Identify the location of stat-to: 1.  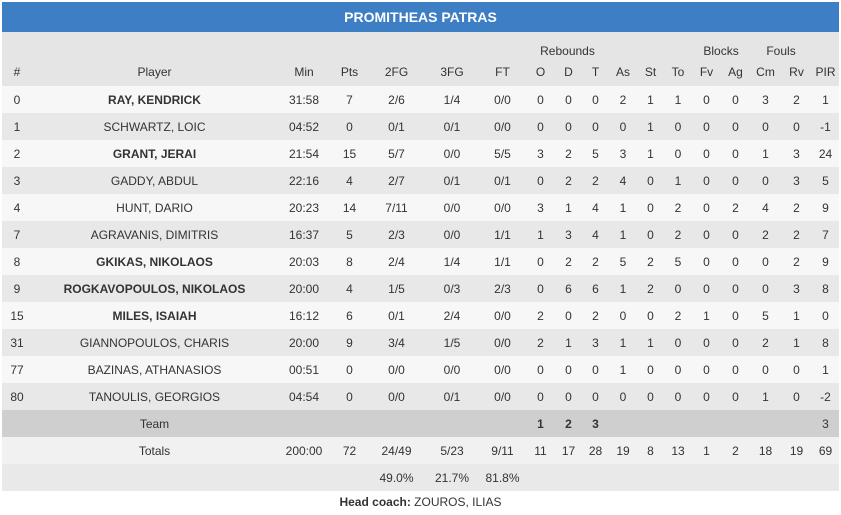
(678, 99).